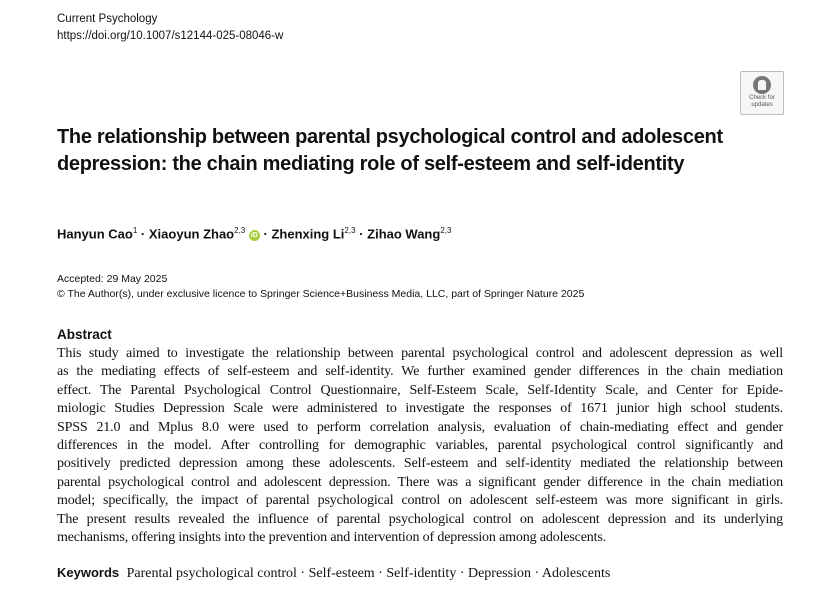 The height and width of the screenshot is (606, 832). What do you see at coordinates (191, 234) in the screenshot?
I see `author: Xiaoyun Zhao` at bounding box center [191, 234].